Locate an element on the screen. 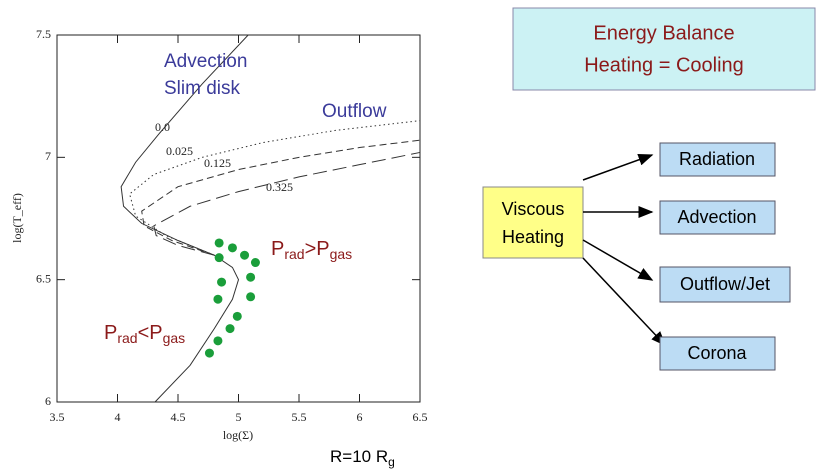 This screenshot has height=472, width=825. curve-label: 0.325 is located at coordinates (279, 187).